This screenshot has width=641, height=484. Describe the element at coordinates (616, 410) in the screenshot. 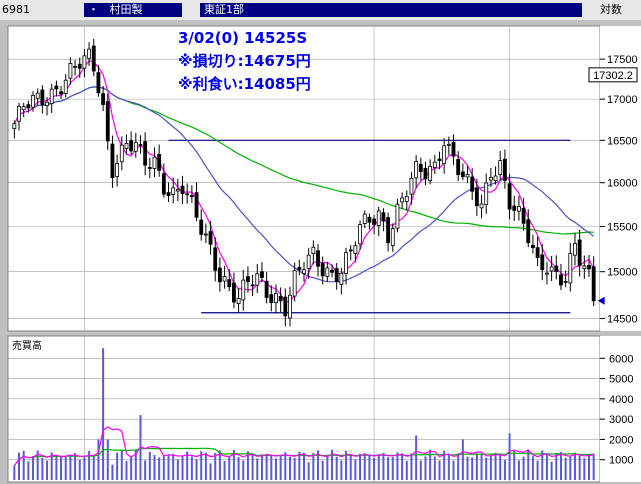

I see `volume-axis: 6000 5000 4000 3000 2000 1000` at that location.